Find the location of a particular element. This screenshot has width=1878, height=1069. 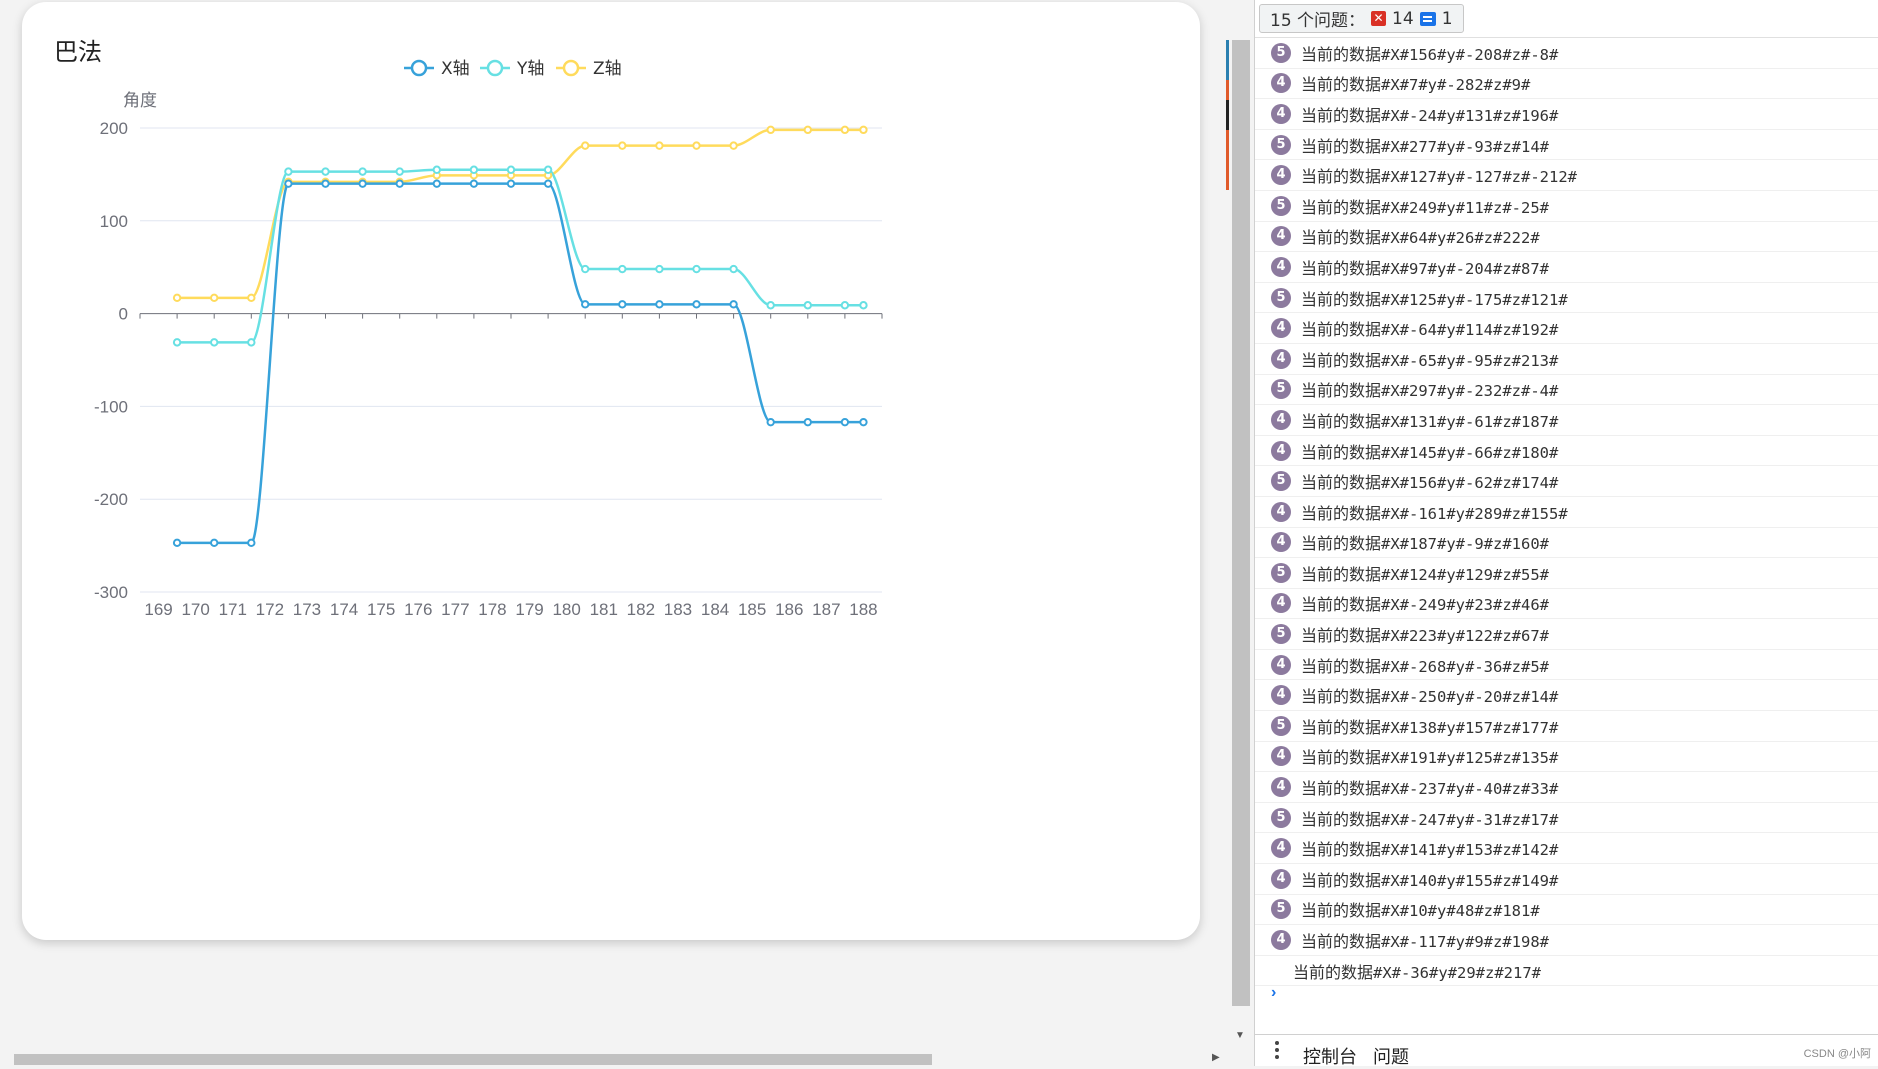

log-message: 当前的数据#X#-247#y#-31#z#17# is located at coordinates (1429, 818).